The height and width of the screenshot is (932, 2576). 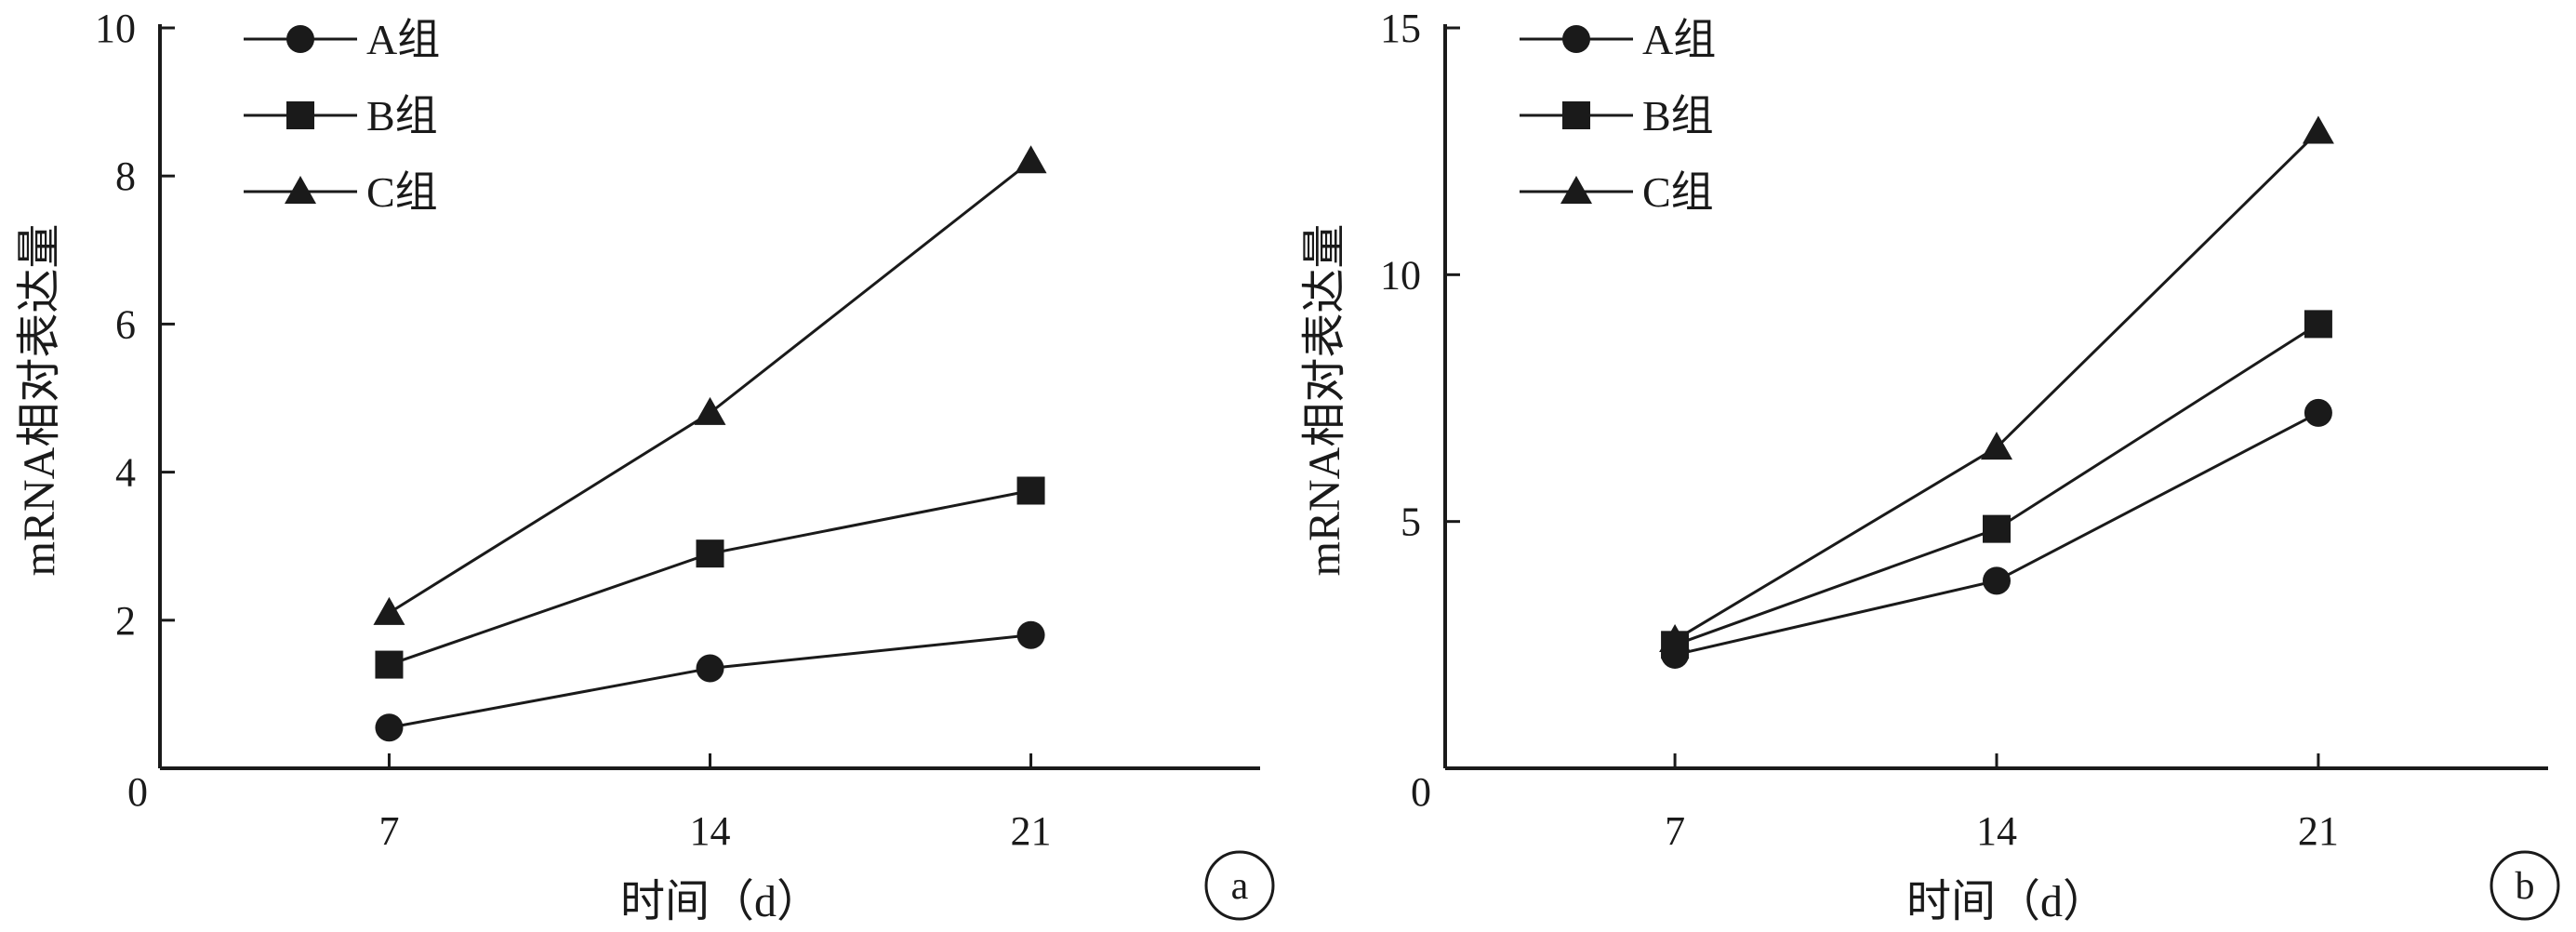 I want to click on panel-badge-label: a, so click(x=1240, y=887).